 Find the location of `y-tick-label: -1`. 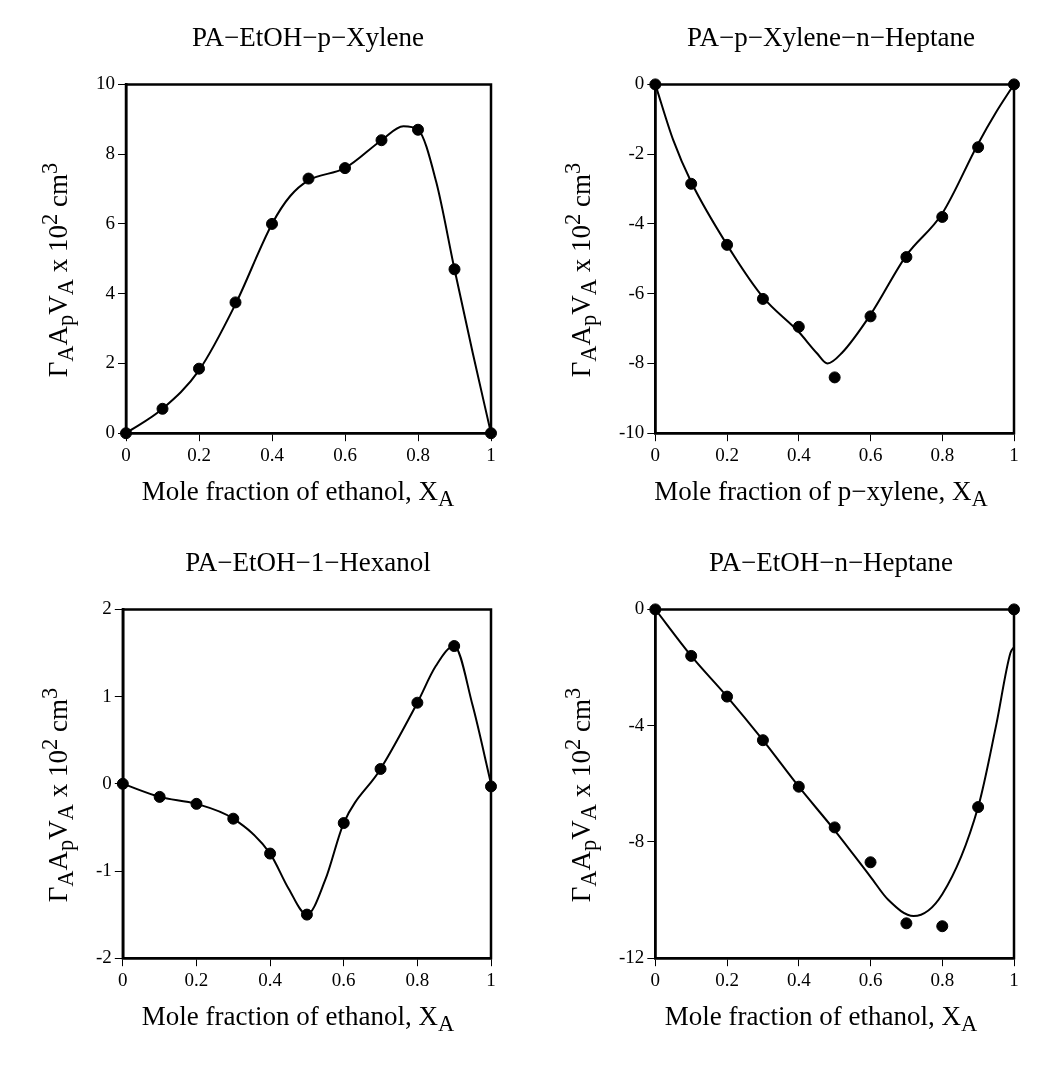

y-tick-label: -1 is located at coordinates (104, 869).